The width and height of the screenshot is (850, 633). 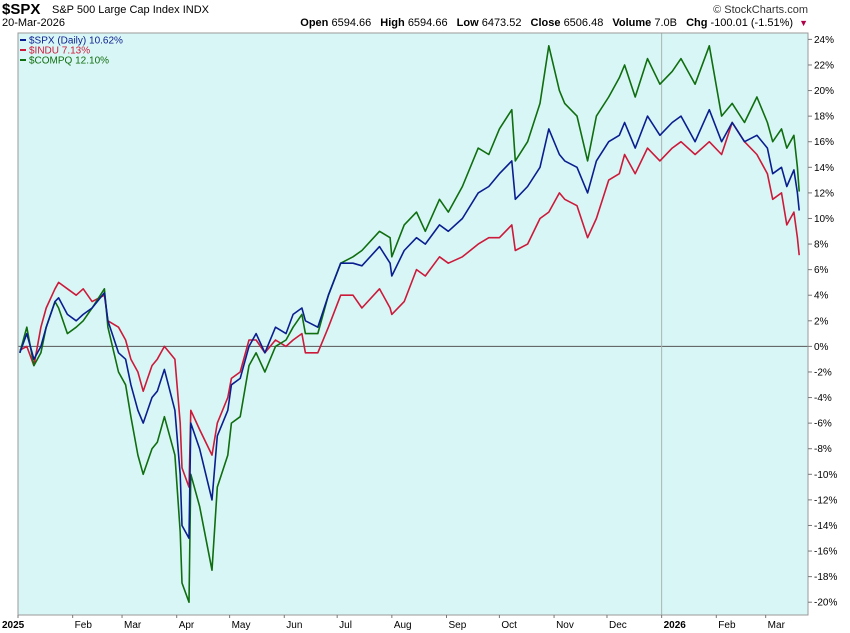 I want to click on x-tick-label: Sep, so click(x=458, y=625).